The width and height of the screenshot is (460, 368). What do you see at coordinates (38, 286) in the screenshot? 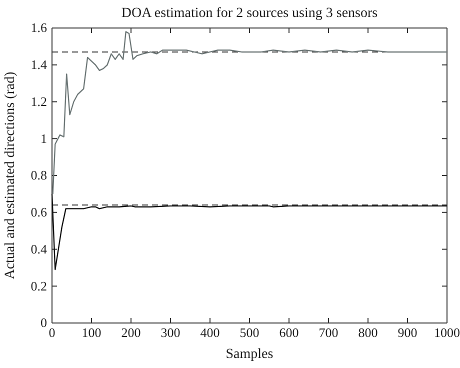
I see `y-tick-label: 0.2` at bounding box center [38, 286].